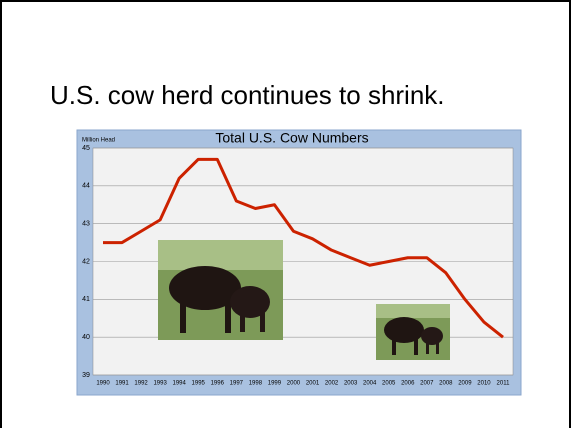  What do you see at coordinates (247, 95) in the screenshot?
I see `slide-title: U.S. cow herd continues to shrink.` at bounding box center [247, 95].